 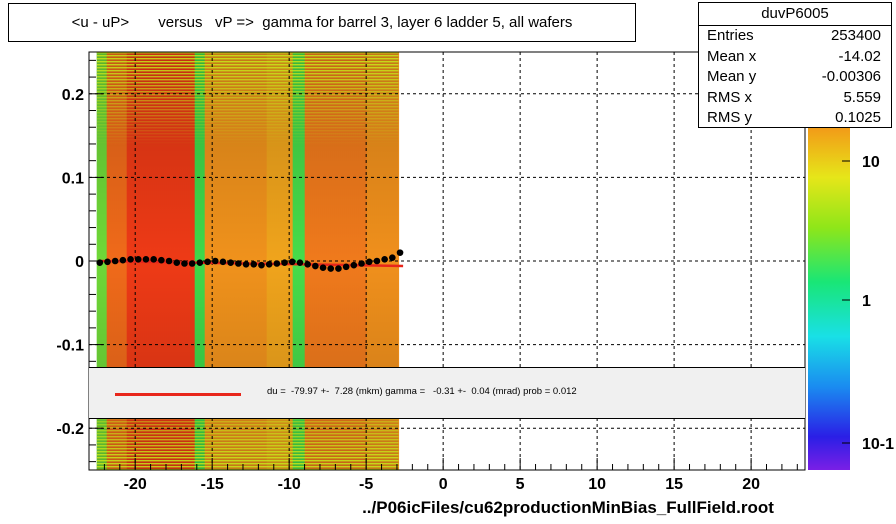 What do you see at coordinates (751, 484) in the screenshot?
I see `x-tick-label: 20` at bounding box center [751, 484].